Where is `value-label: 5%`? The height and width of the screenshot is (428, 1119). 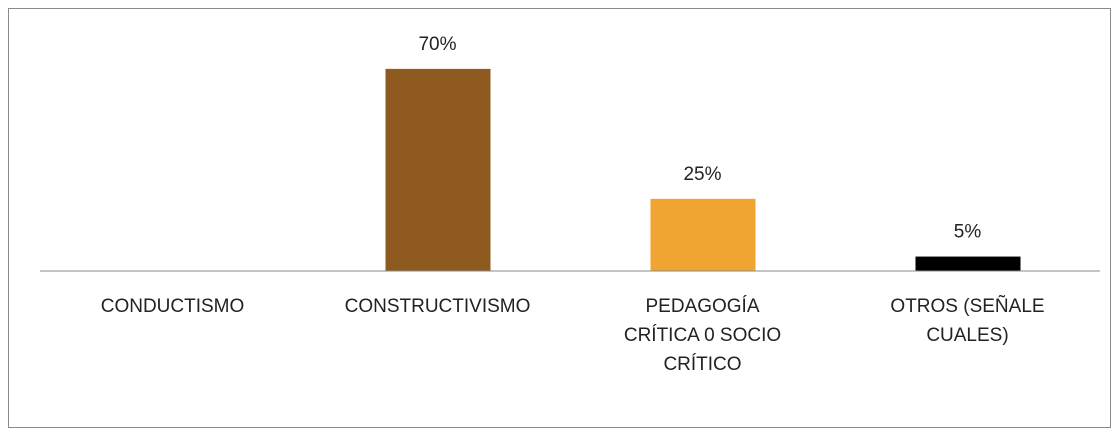
value-label: 5% is located at coordinates (968, 232).